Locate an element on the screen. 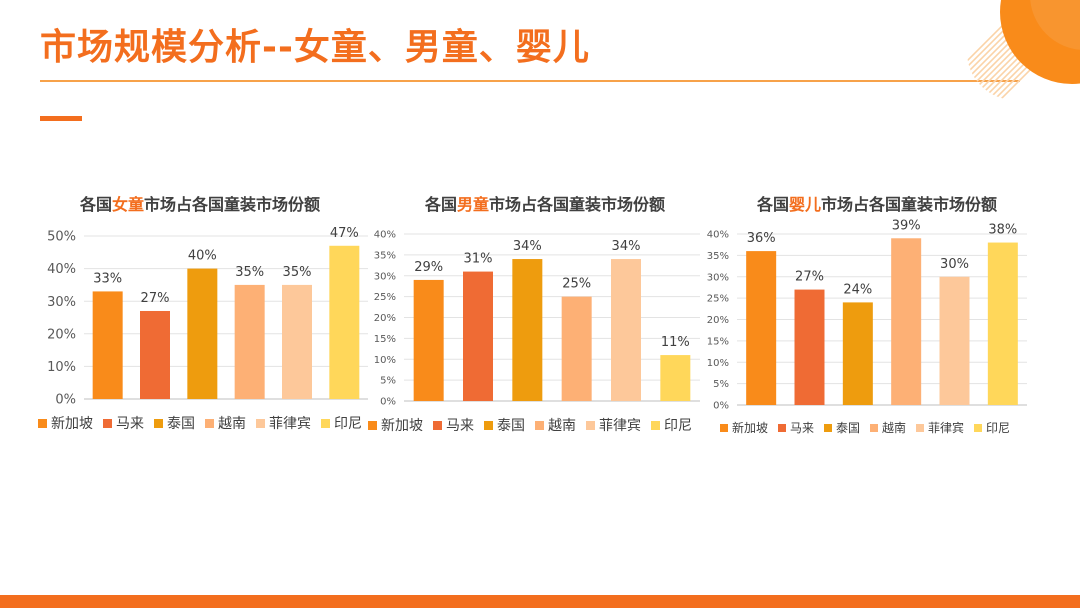 The image size is (1080, 608). bar-印尼 is located at coordinates (675, 378).